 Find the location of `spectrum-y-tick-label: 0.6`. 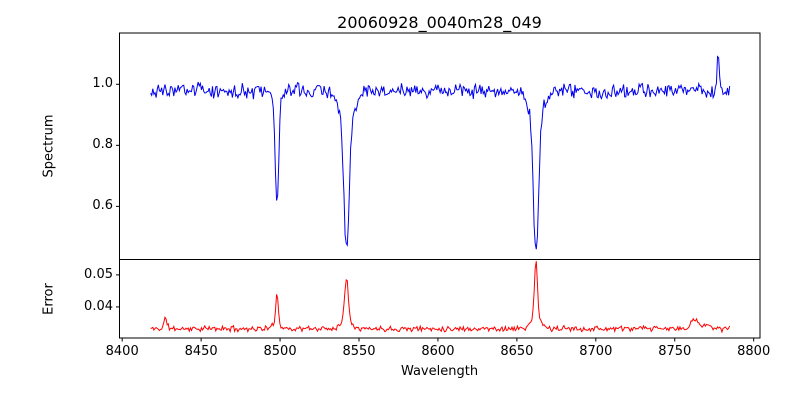

spectrum-y-tick-label: 0.6 is located at coordinates (102, 206).